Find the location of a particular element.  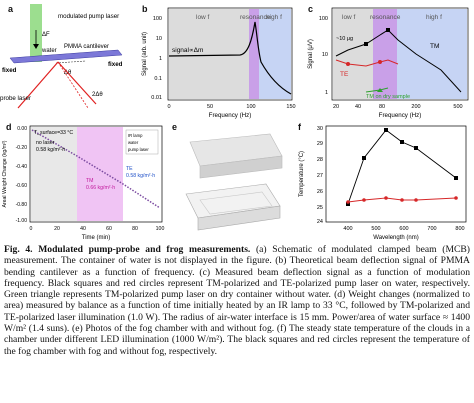

pmma-cantilever is located at coordinates (66, 56).